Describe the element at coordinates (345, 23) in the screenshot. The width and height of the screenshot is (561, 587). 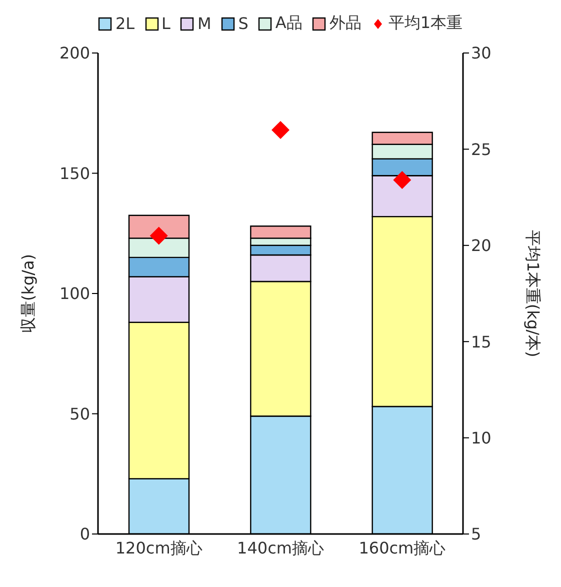
I see `legend-label: 外品` at that location.